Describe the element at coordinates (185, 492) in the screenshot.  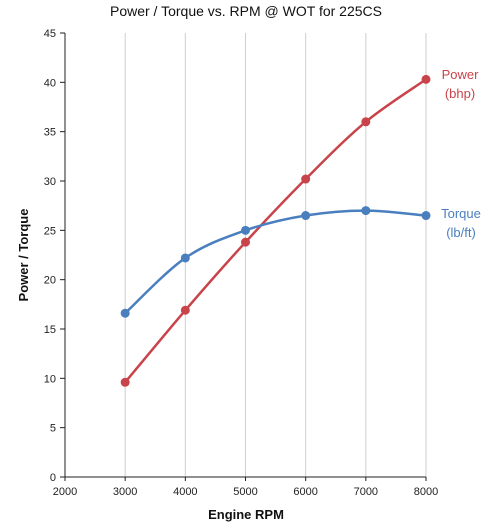
I see `x-tick-label: 4000` at that location.